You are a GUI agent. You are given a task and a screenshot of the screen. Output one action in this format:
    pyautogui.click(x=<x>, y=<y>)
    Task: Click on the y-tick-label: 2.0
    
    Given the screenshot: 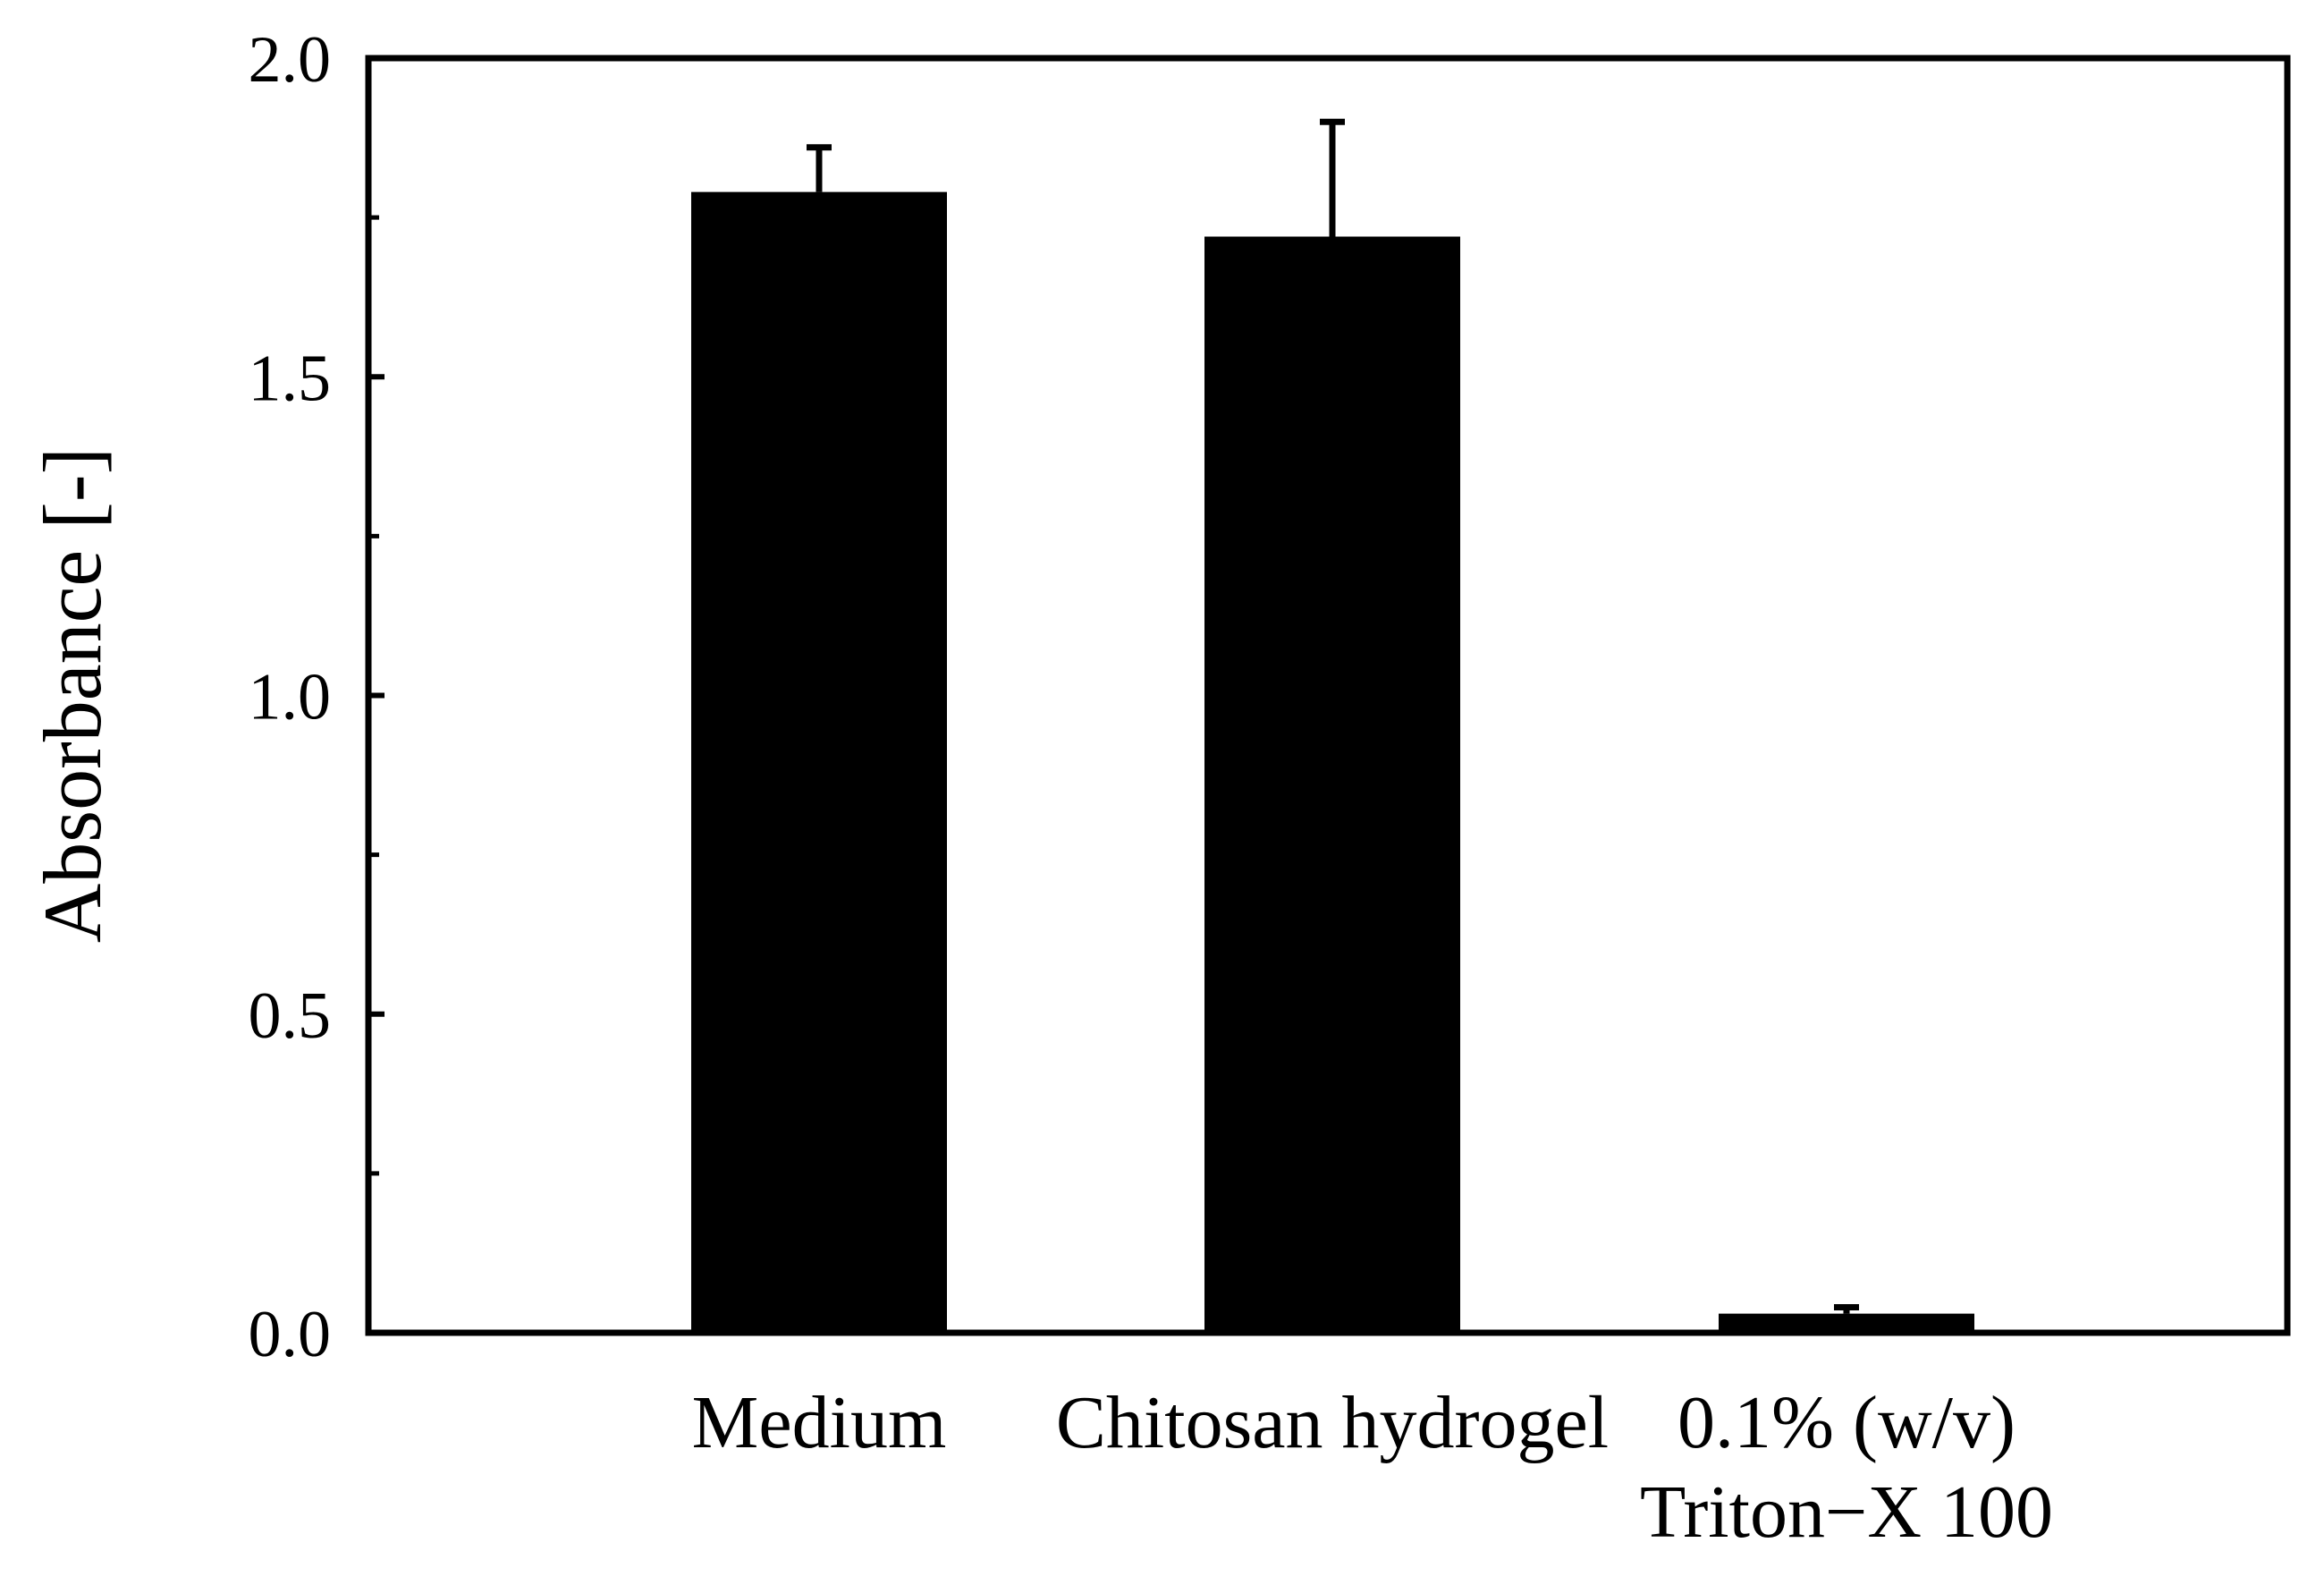 What is the action you would take?
    pyautogui.click(x=290, y=60)
    